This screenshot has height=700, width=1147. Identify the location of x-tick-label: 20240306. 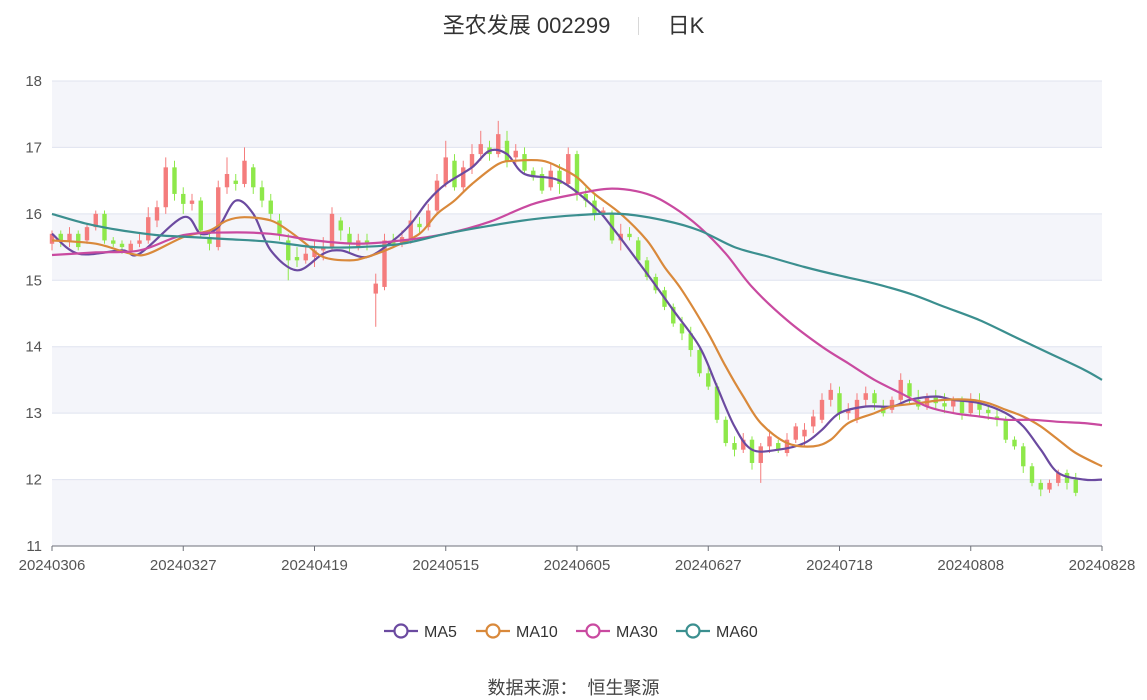
(52, 565).